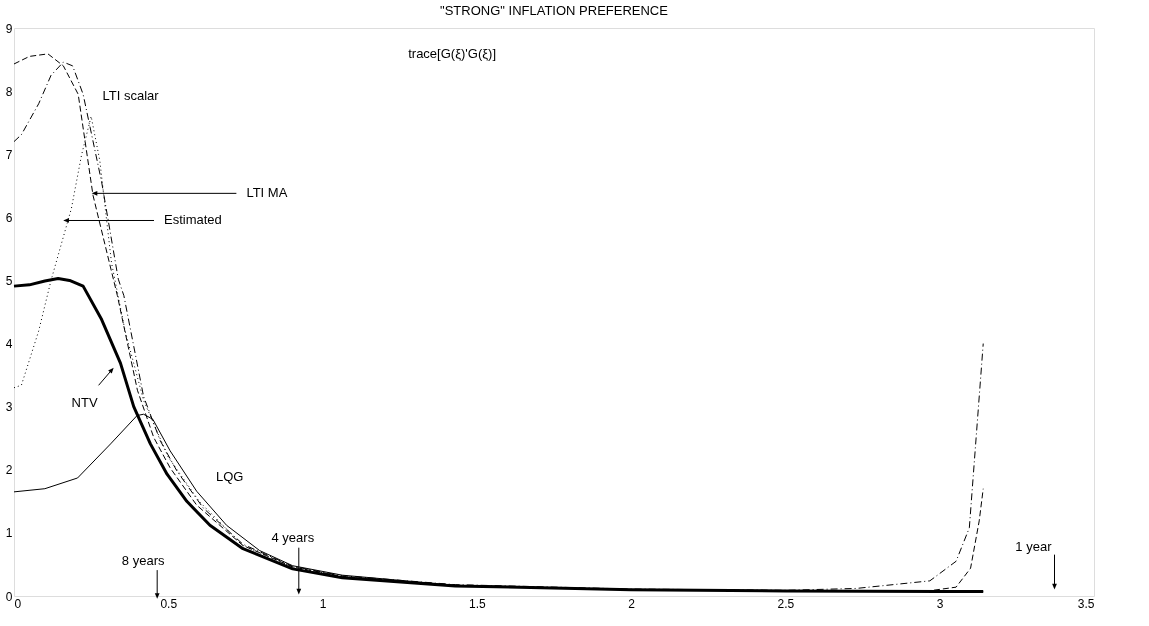 The width and height of the screenshot is (1149, 626). What do you see at coordinates (169, 603) in the screenshot?
I see `x-tick-label: 0.5` at bounding box center [169, 603].